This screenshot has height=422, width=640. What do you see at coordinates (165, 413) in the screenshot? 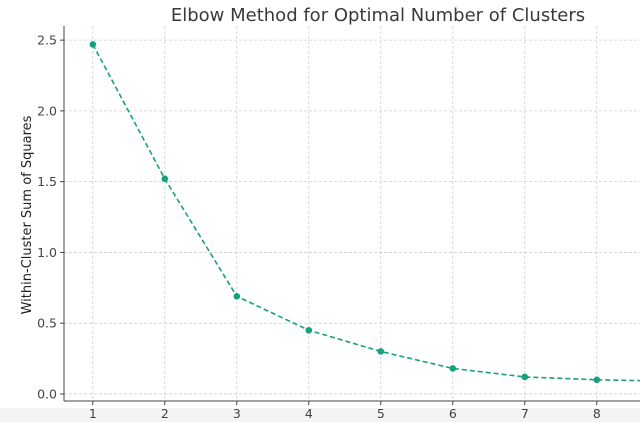
I see `x-tick-label: 2` at bounding box center [165, 413].